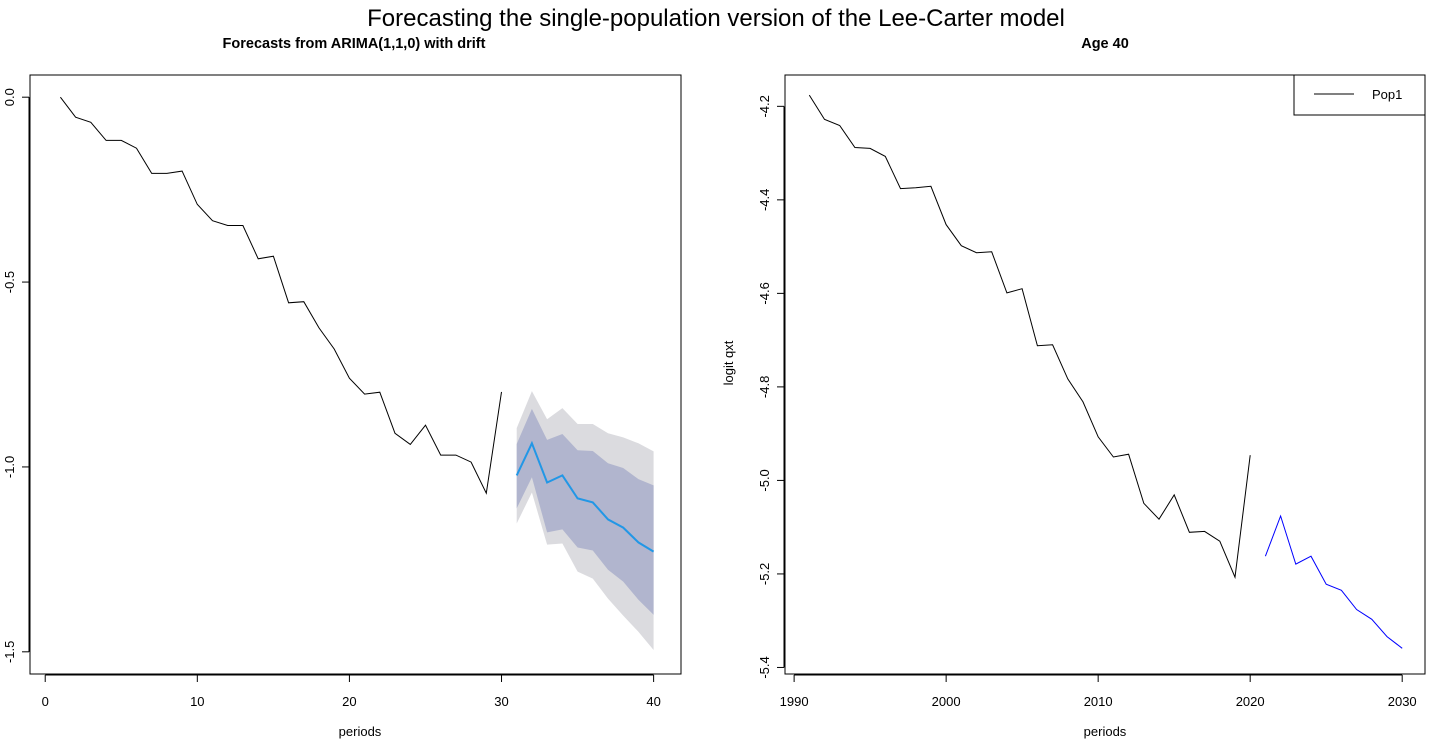  Describe the element at coordinates (585, 496) in the screenshot. I see `forecast-mean-line` at that location.